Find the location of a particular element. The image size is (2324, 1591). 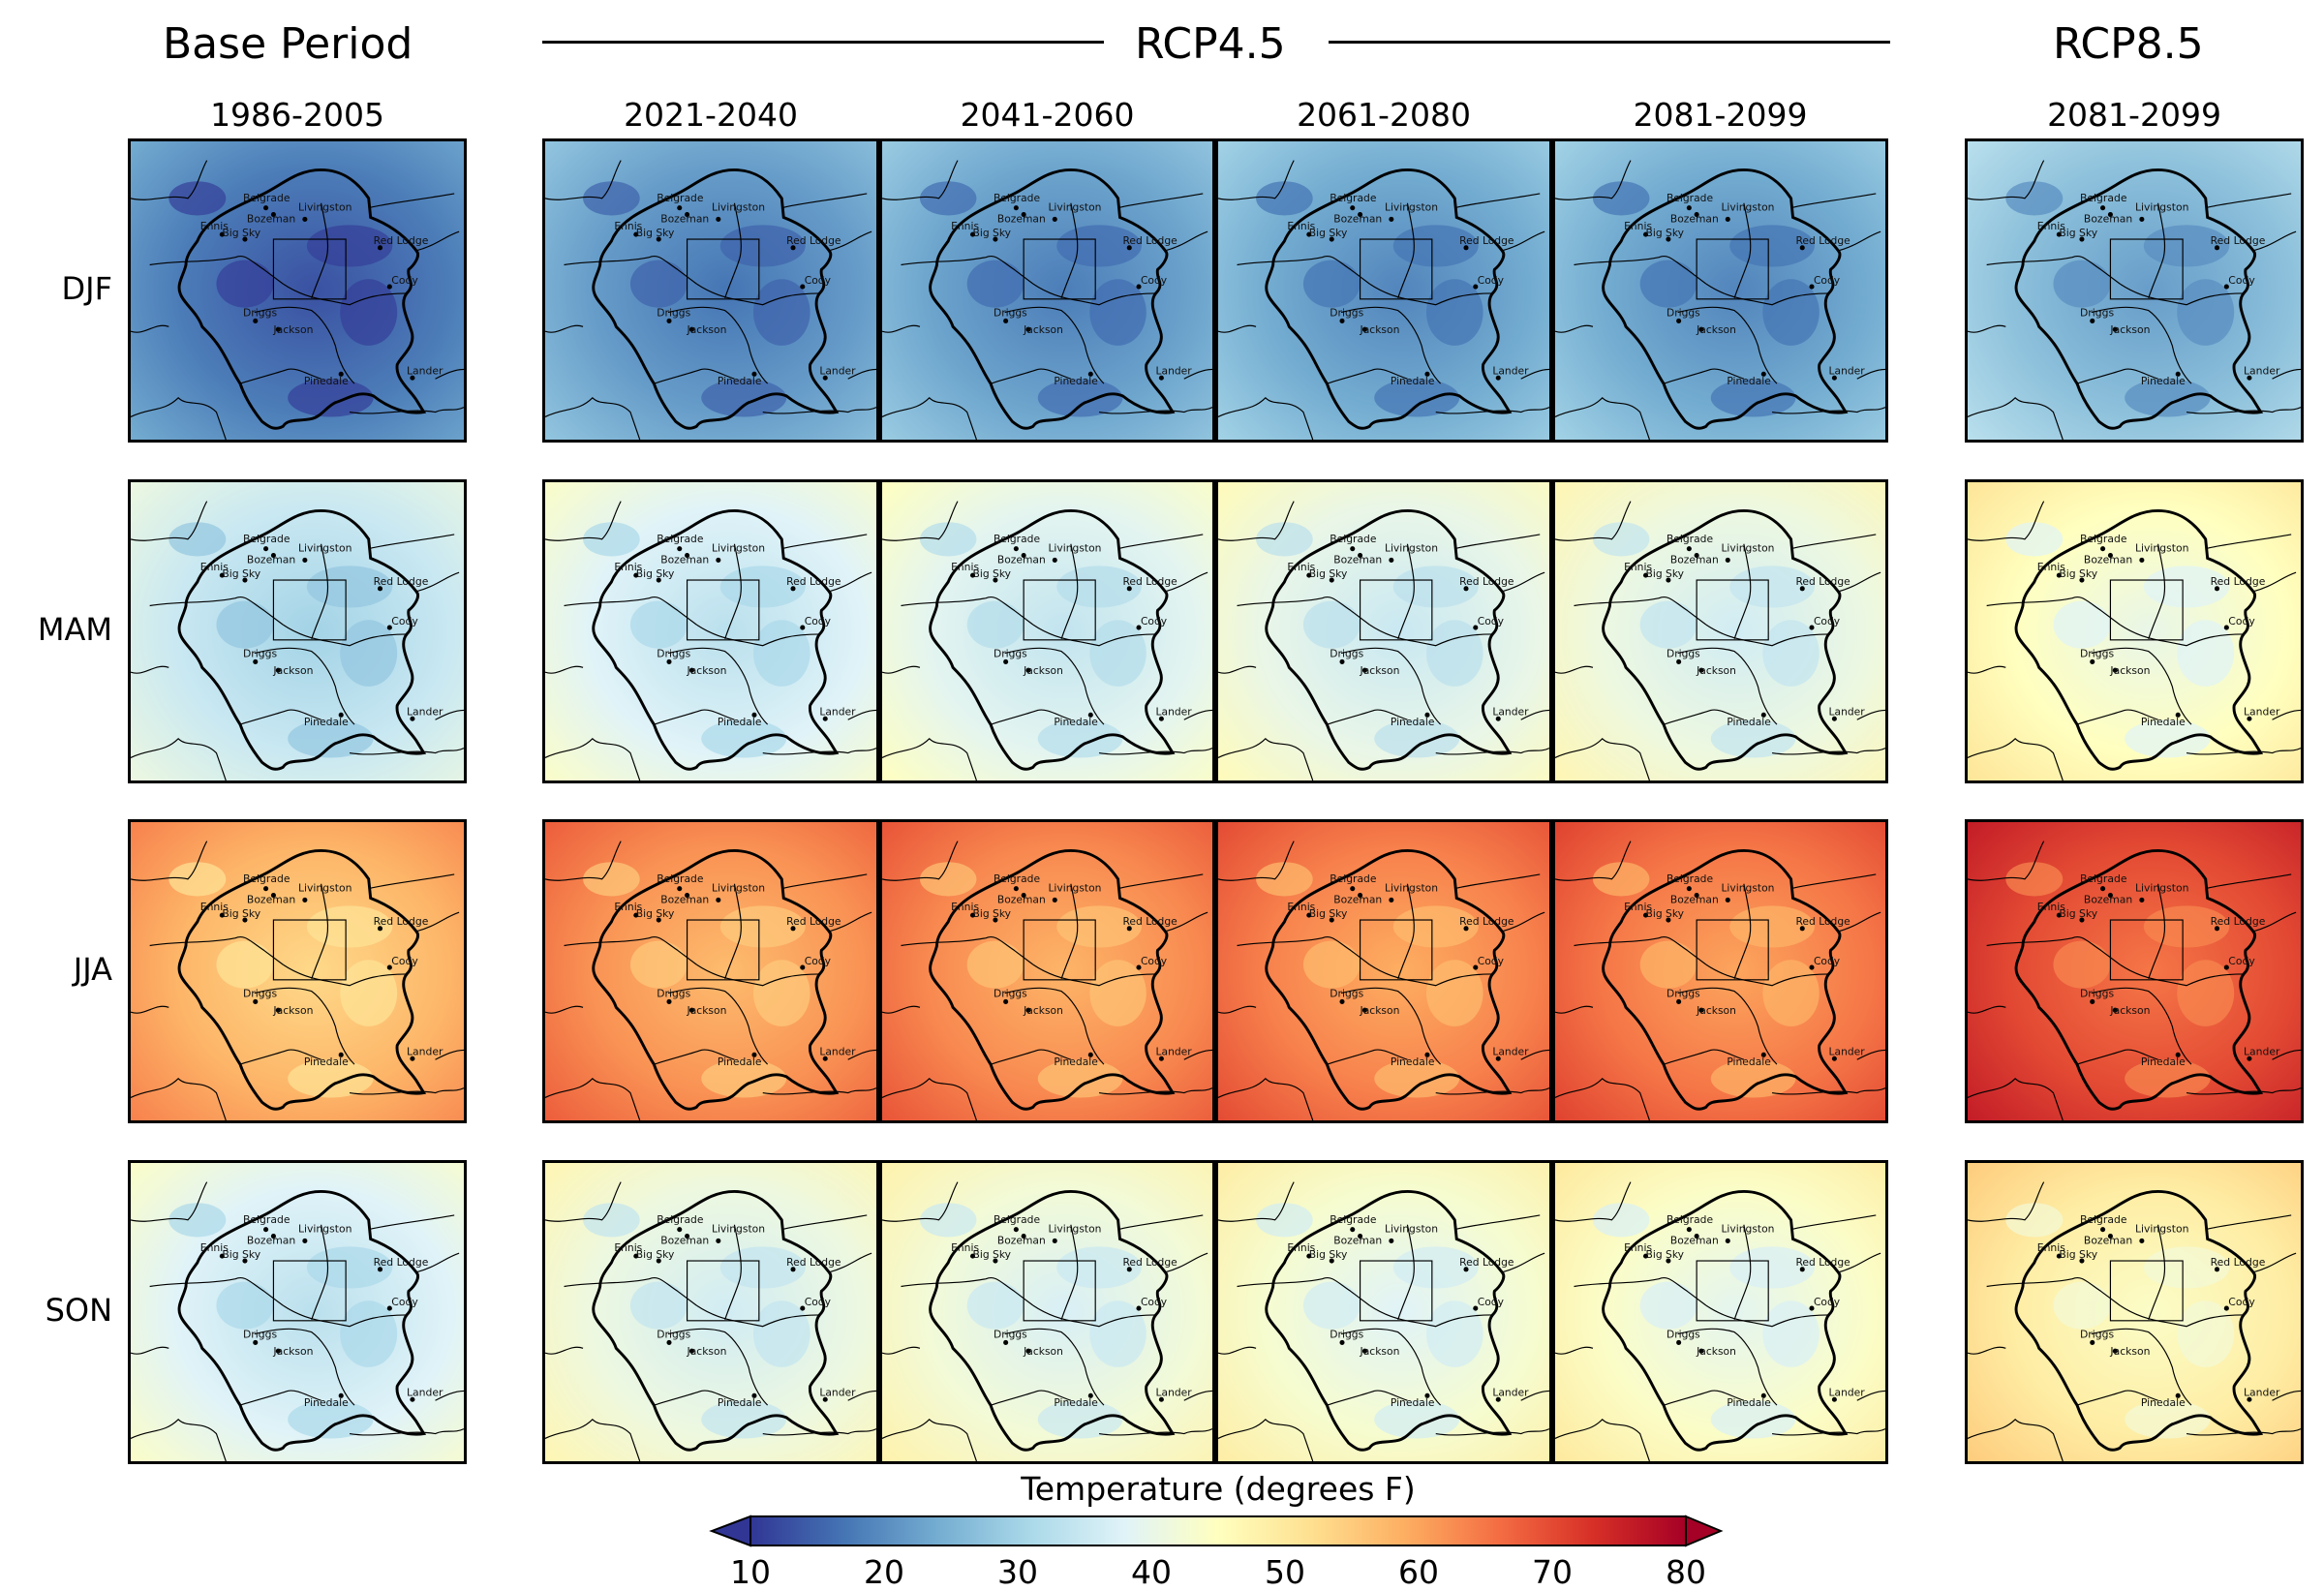

city-label: Ennis is located at coordinates (2051, 907).